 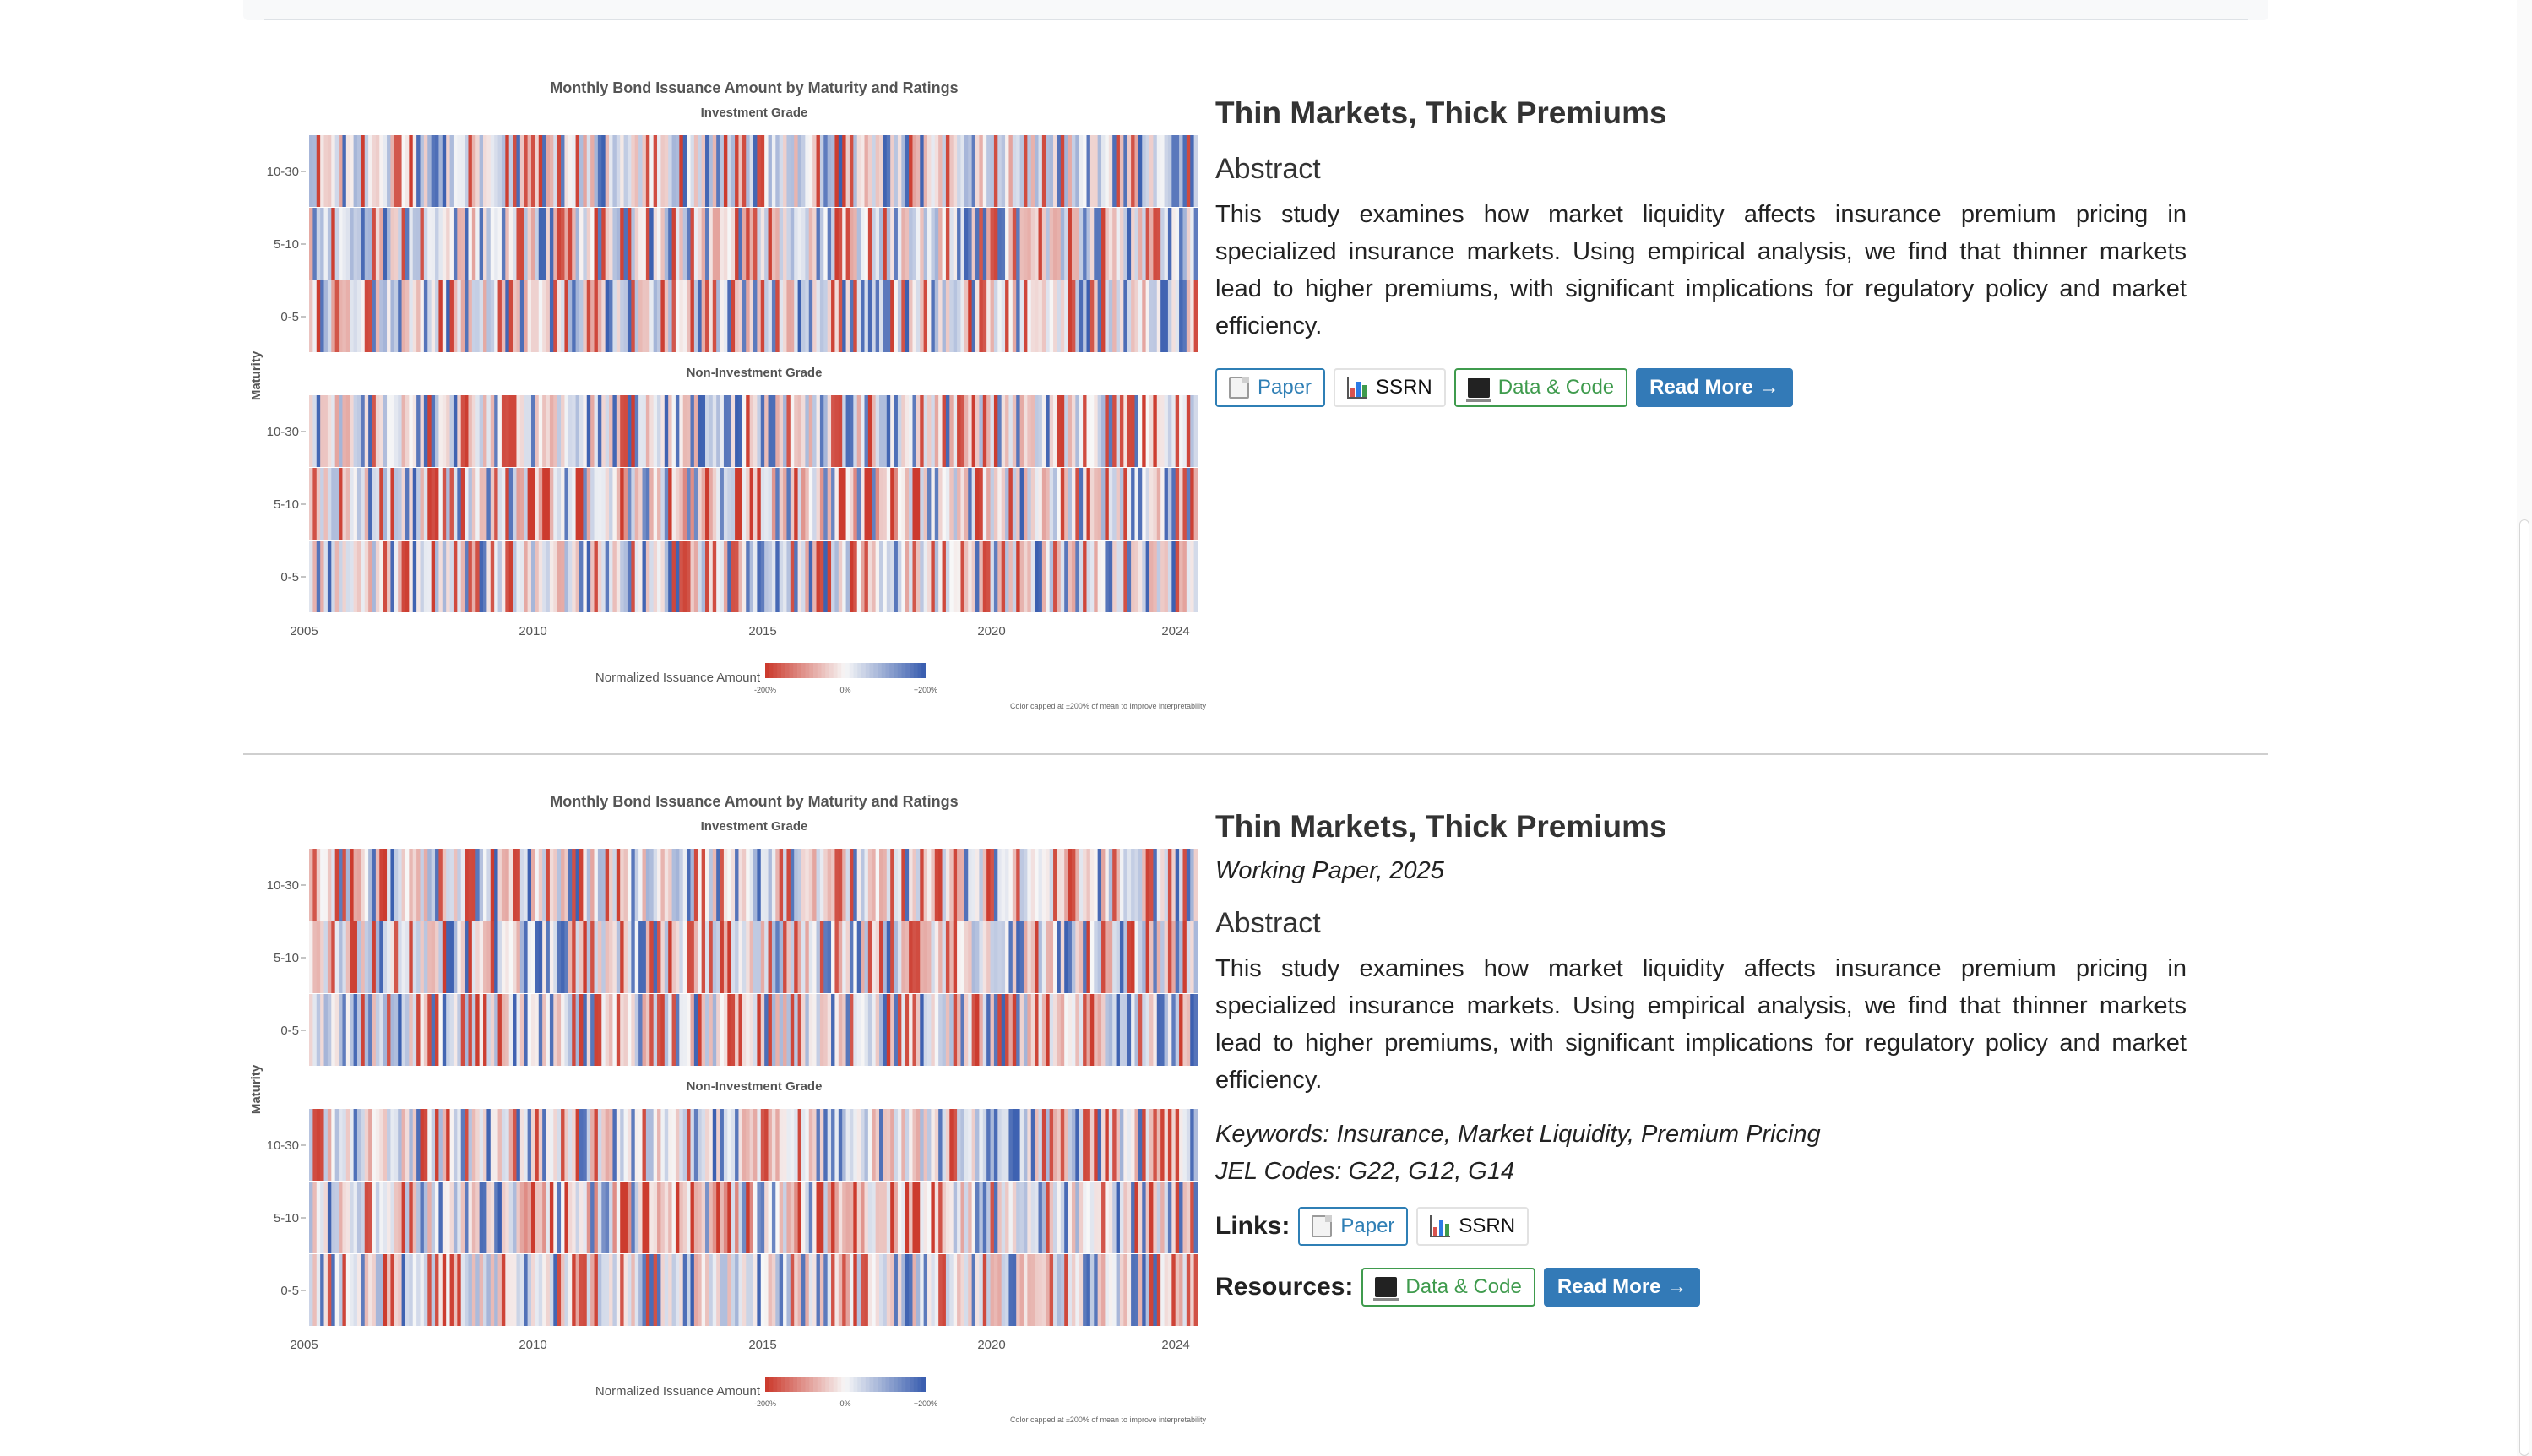 I want to click on colorbar-cell, so click(x=791, y=670).